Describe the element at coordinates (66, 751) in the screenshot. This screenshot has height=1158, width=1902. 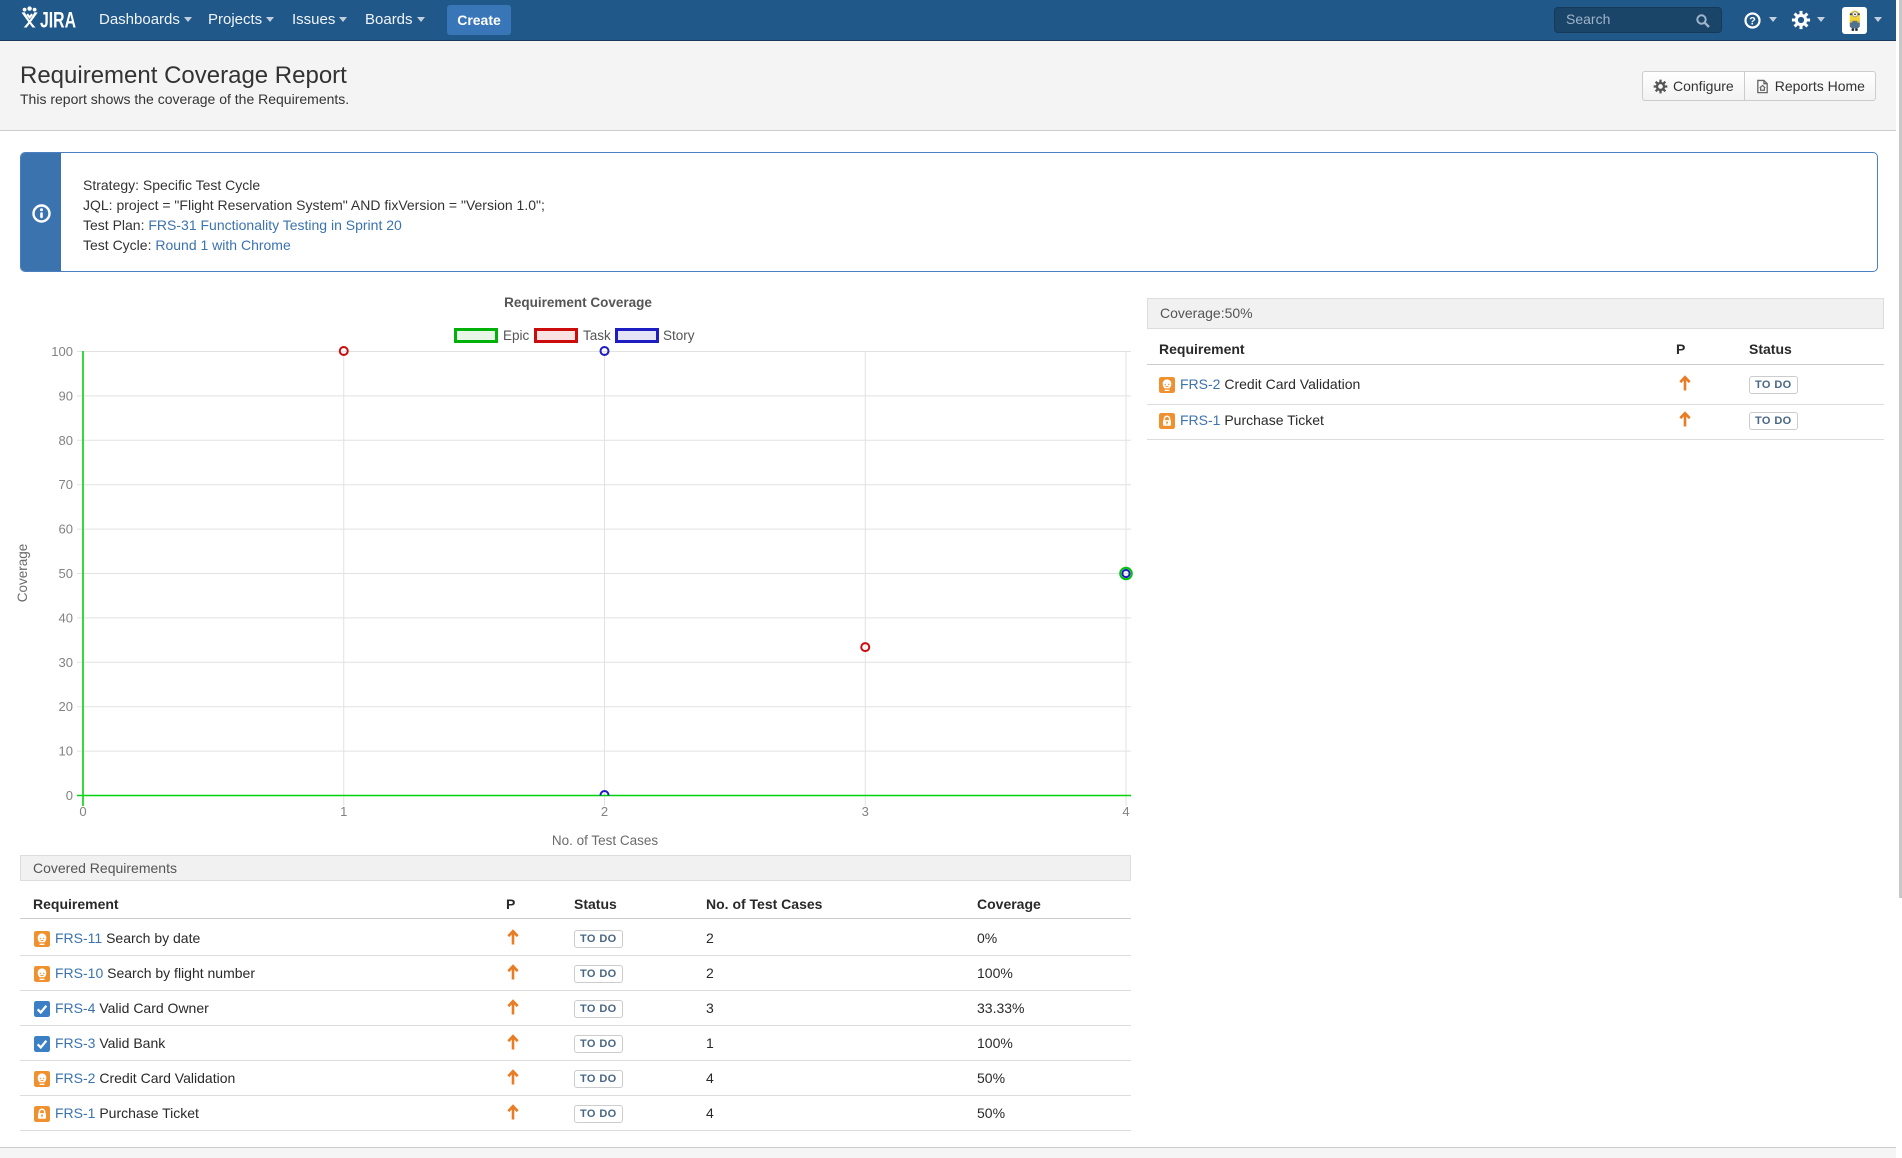
I see `svg-text: 10` at that location.